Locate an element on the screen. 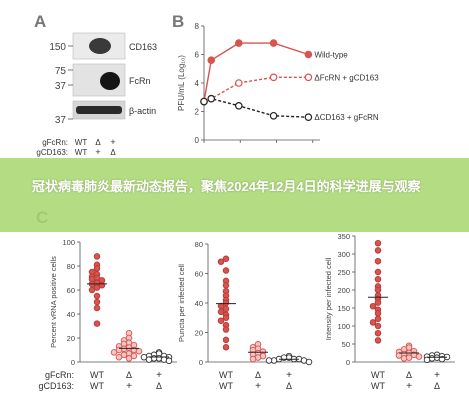  marker-150: 150 is located at coordinates (57, 47).